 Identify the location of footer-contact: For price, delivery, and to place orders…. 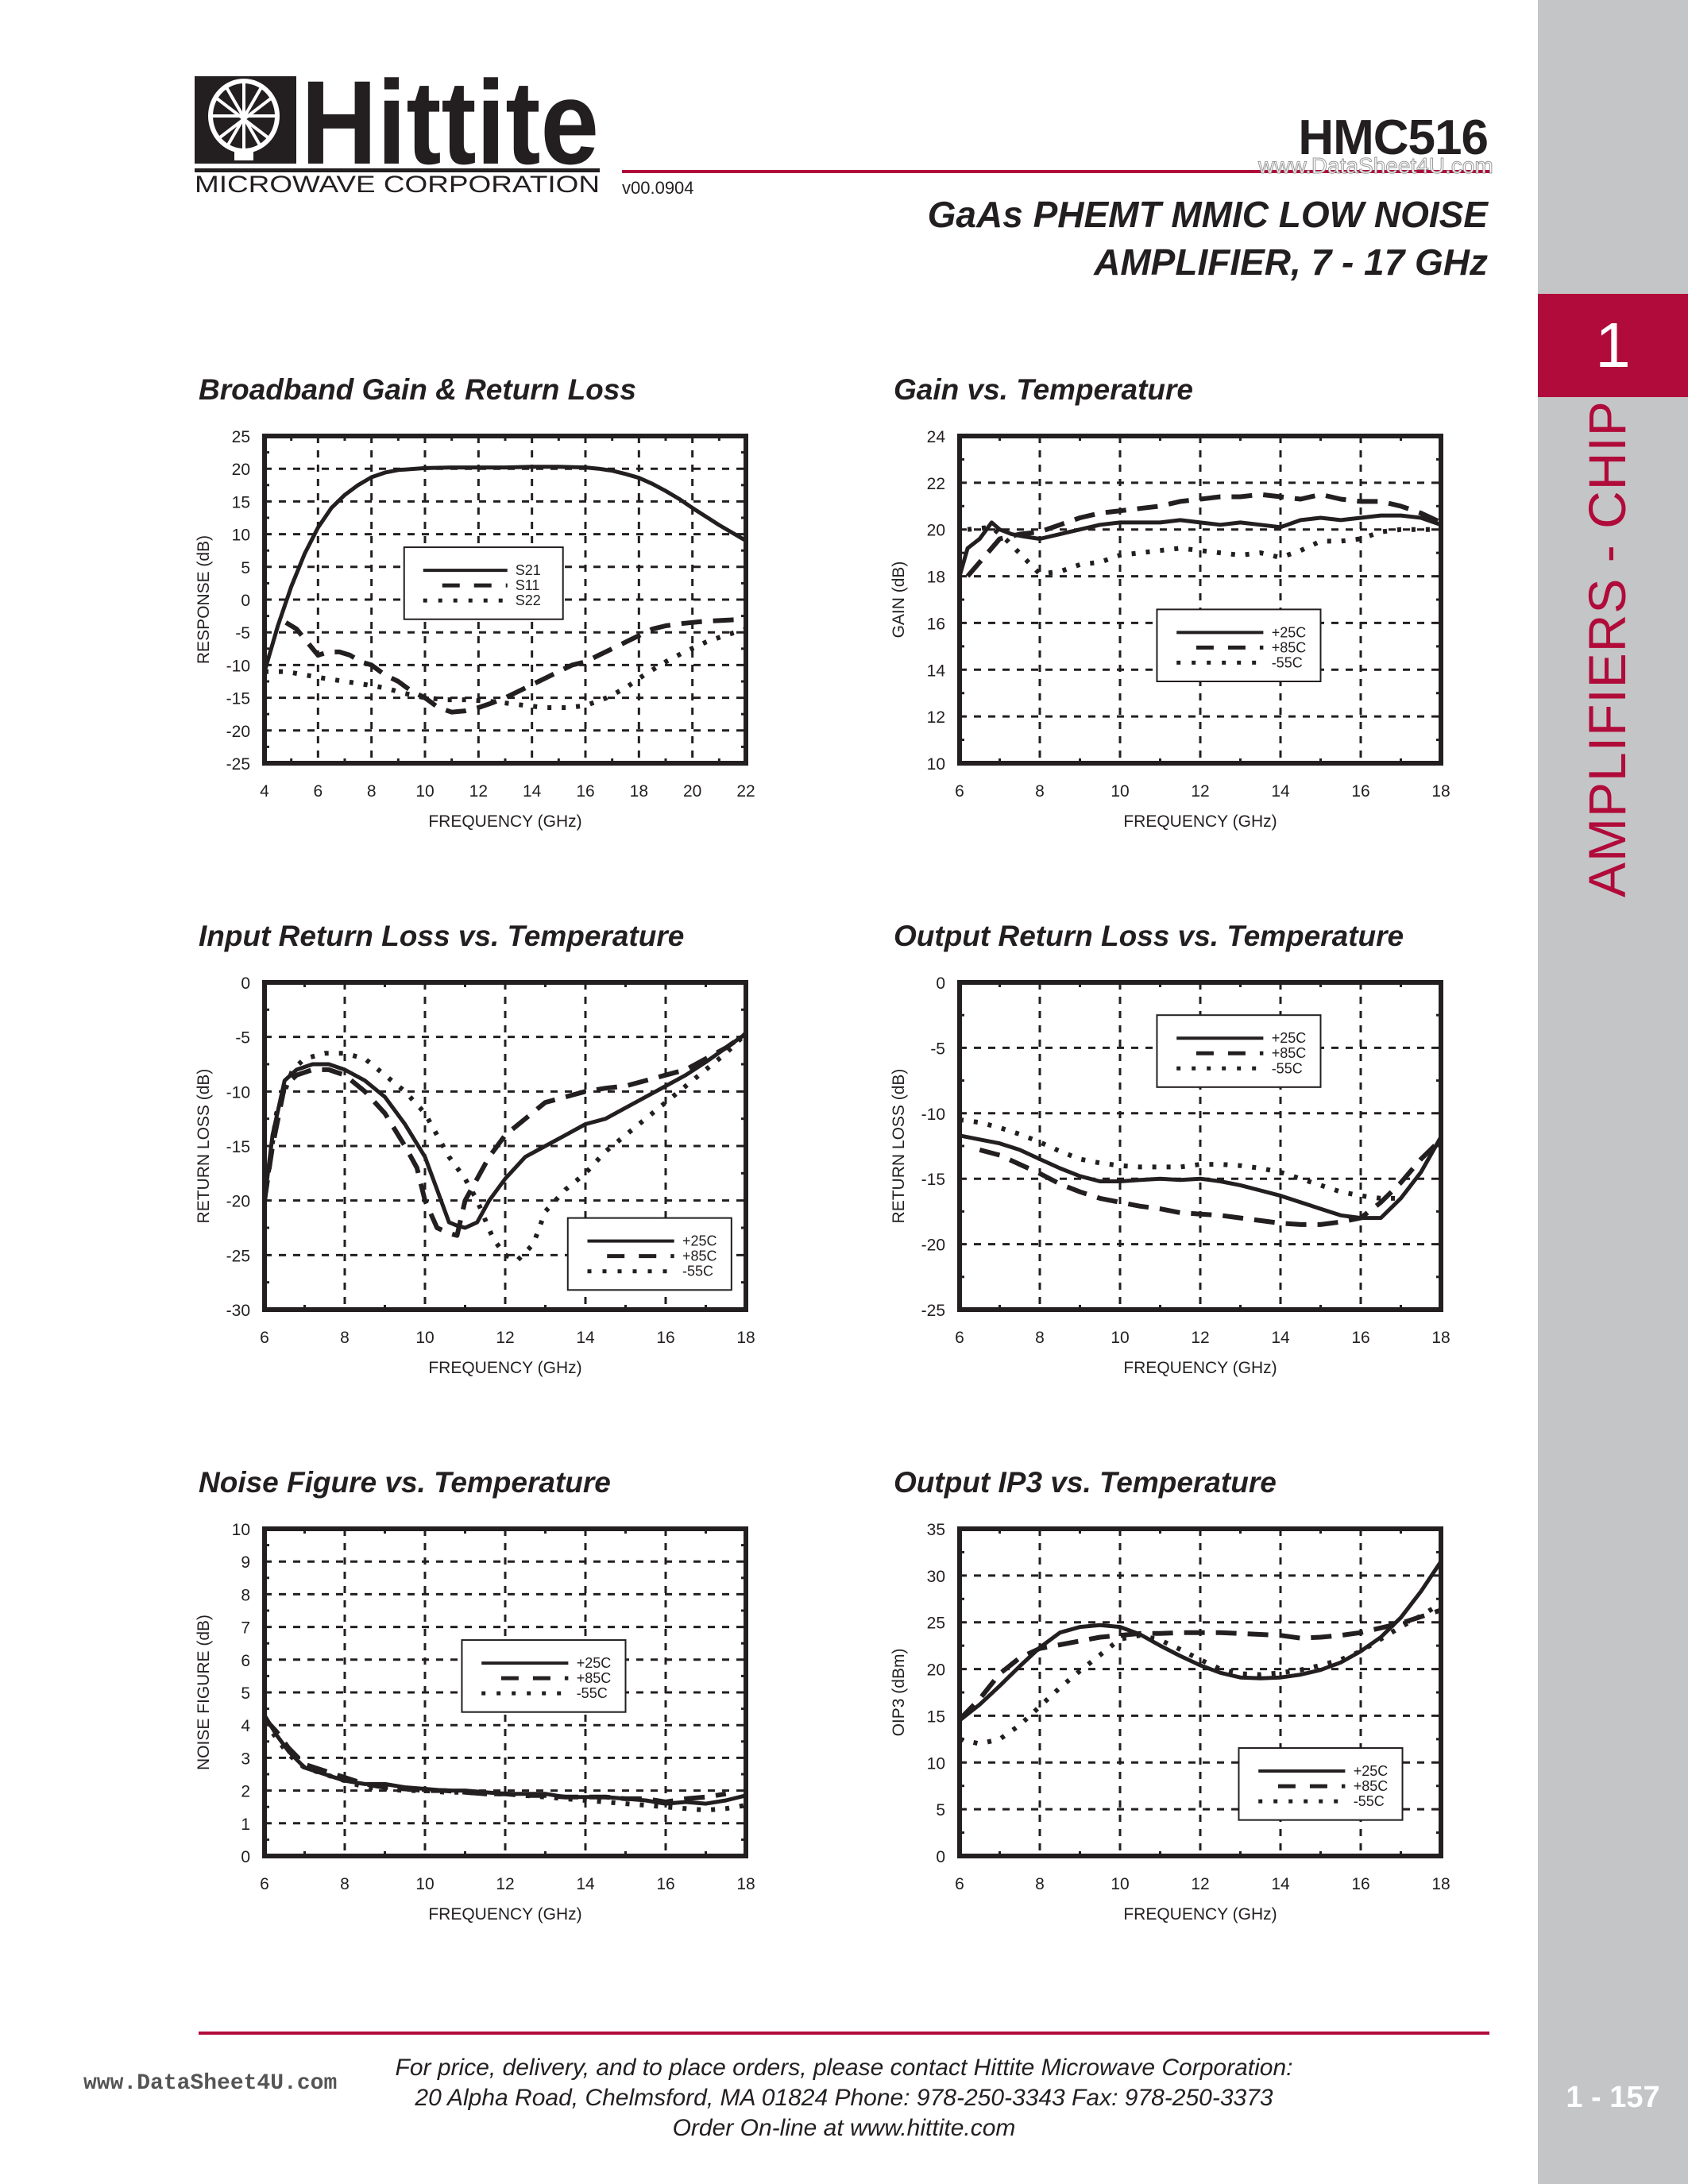
(844, 2098).